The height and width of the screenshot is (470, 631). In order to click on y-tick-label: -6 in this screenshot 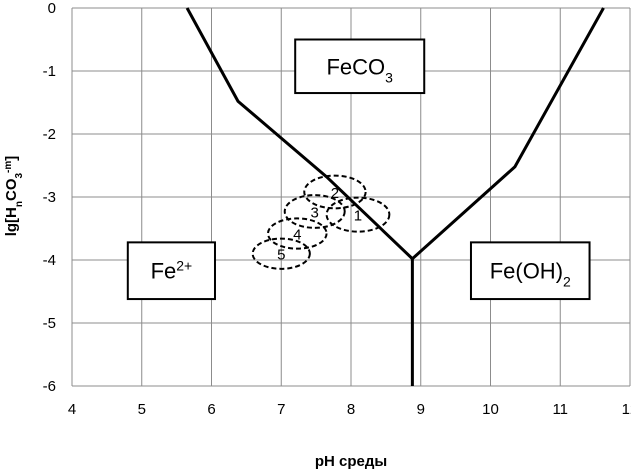, I will do `click(49, 386)`.